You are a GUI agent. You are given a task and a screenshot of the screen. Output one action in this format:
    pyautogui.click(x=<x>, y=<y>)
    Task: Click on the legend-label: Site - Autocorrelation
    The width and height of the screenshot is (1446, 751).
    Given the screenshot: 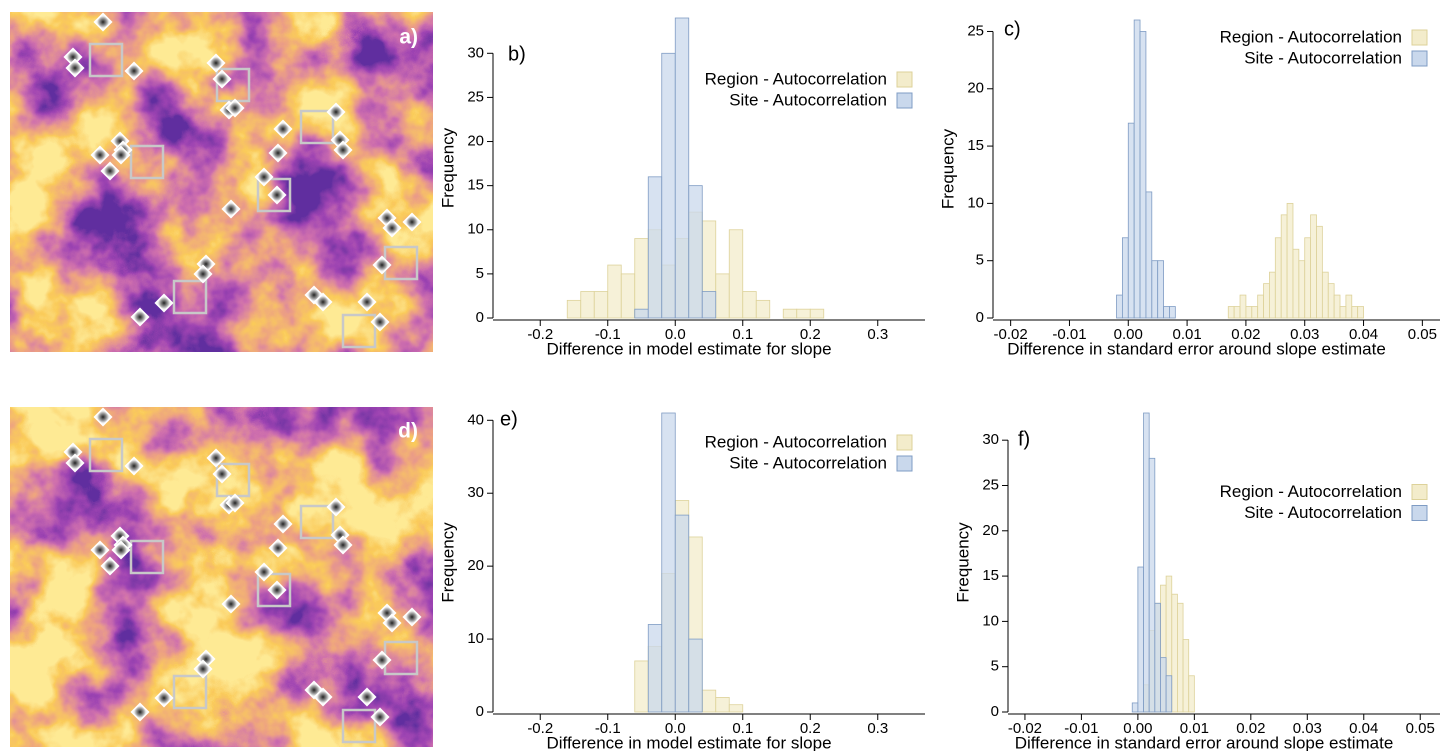 What is the action you would take?
    pyautogui.click(x=1323, y=57)
    